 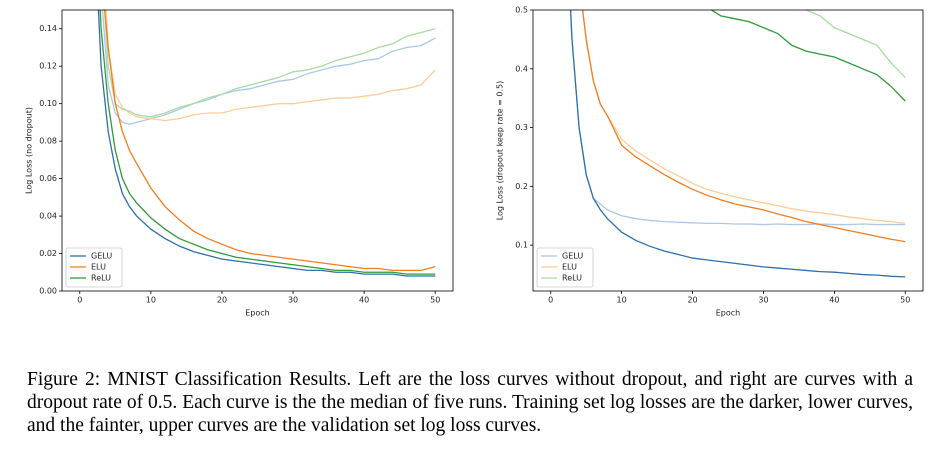 I want to click on y-tick-label: 0.4, so click(x=521, y=68).